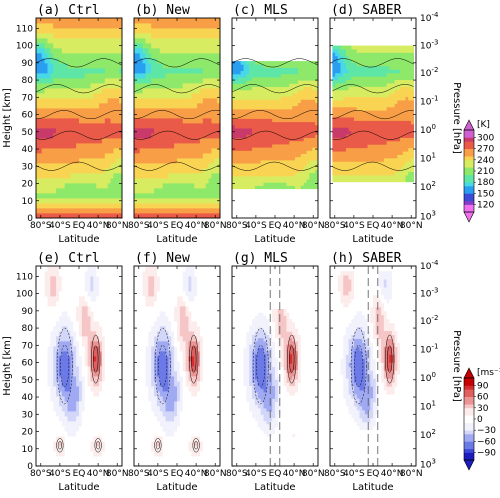  I want to click on height-tick-label: 100, so click(24, 47).